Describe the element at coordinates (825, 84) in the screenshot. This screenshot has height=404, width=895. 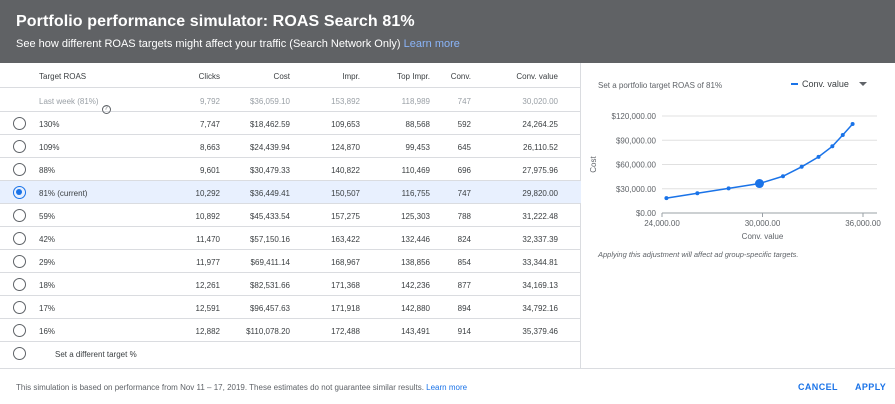
I see `metric-dropdown-value: Conv. value` at that location.